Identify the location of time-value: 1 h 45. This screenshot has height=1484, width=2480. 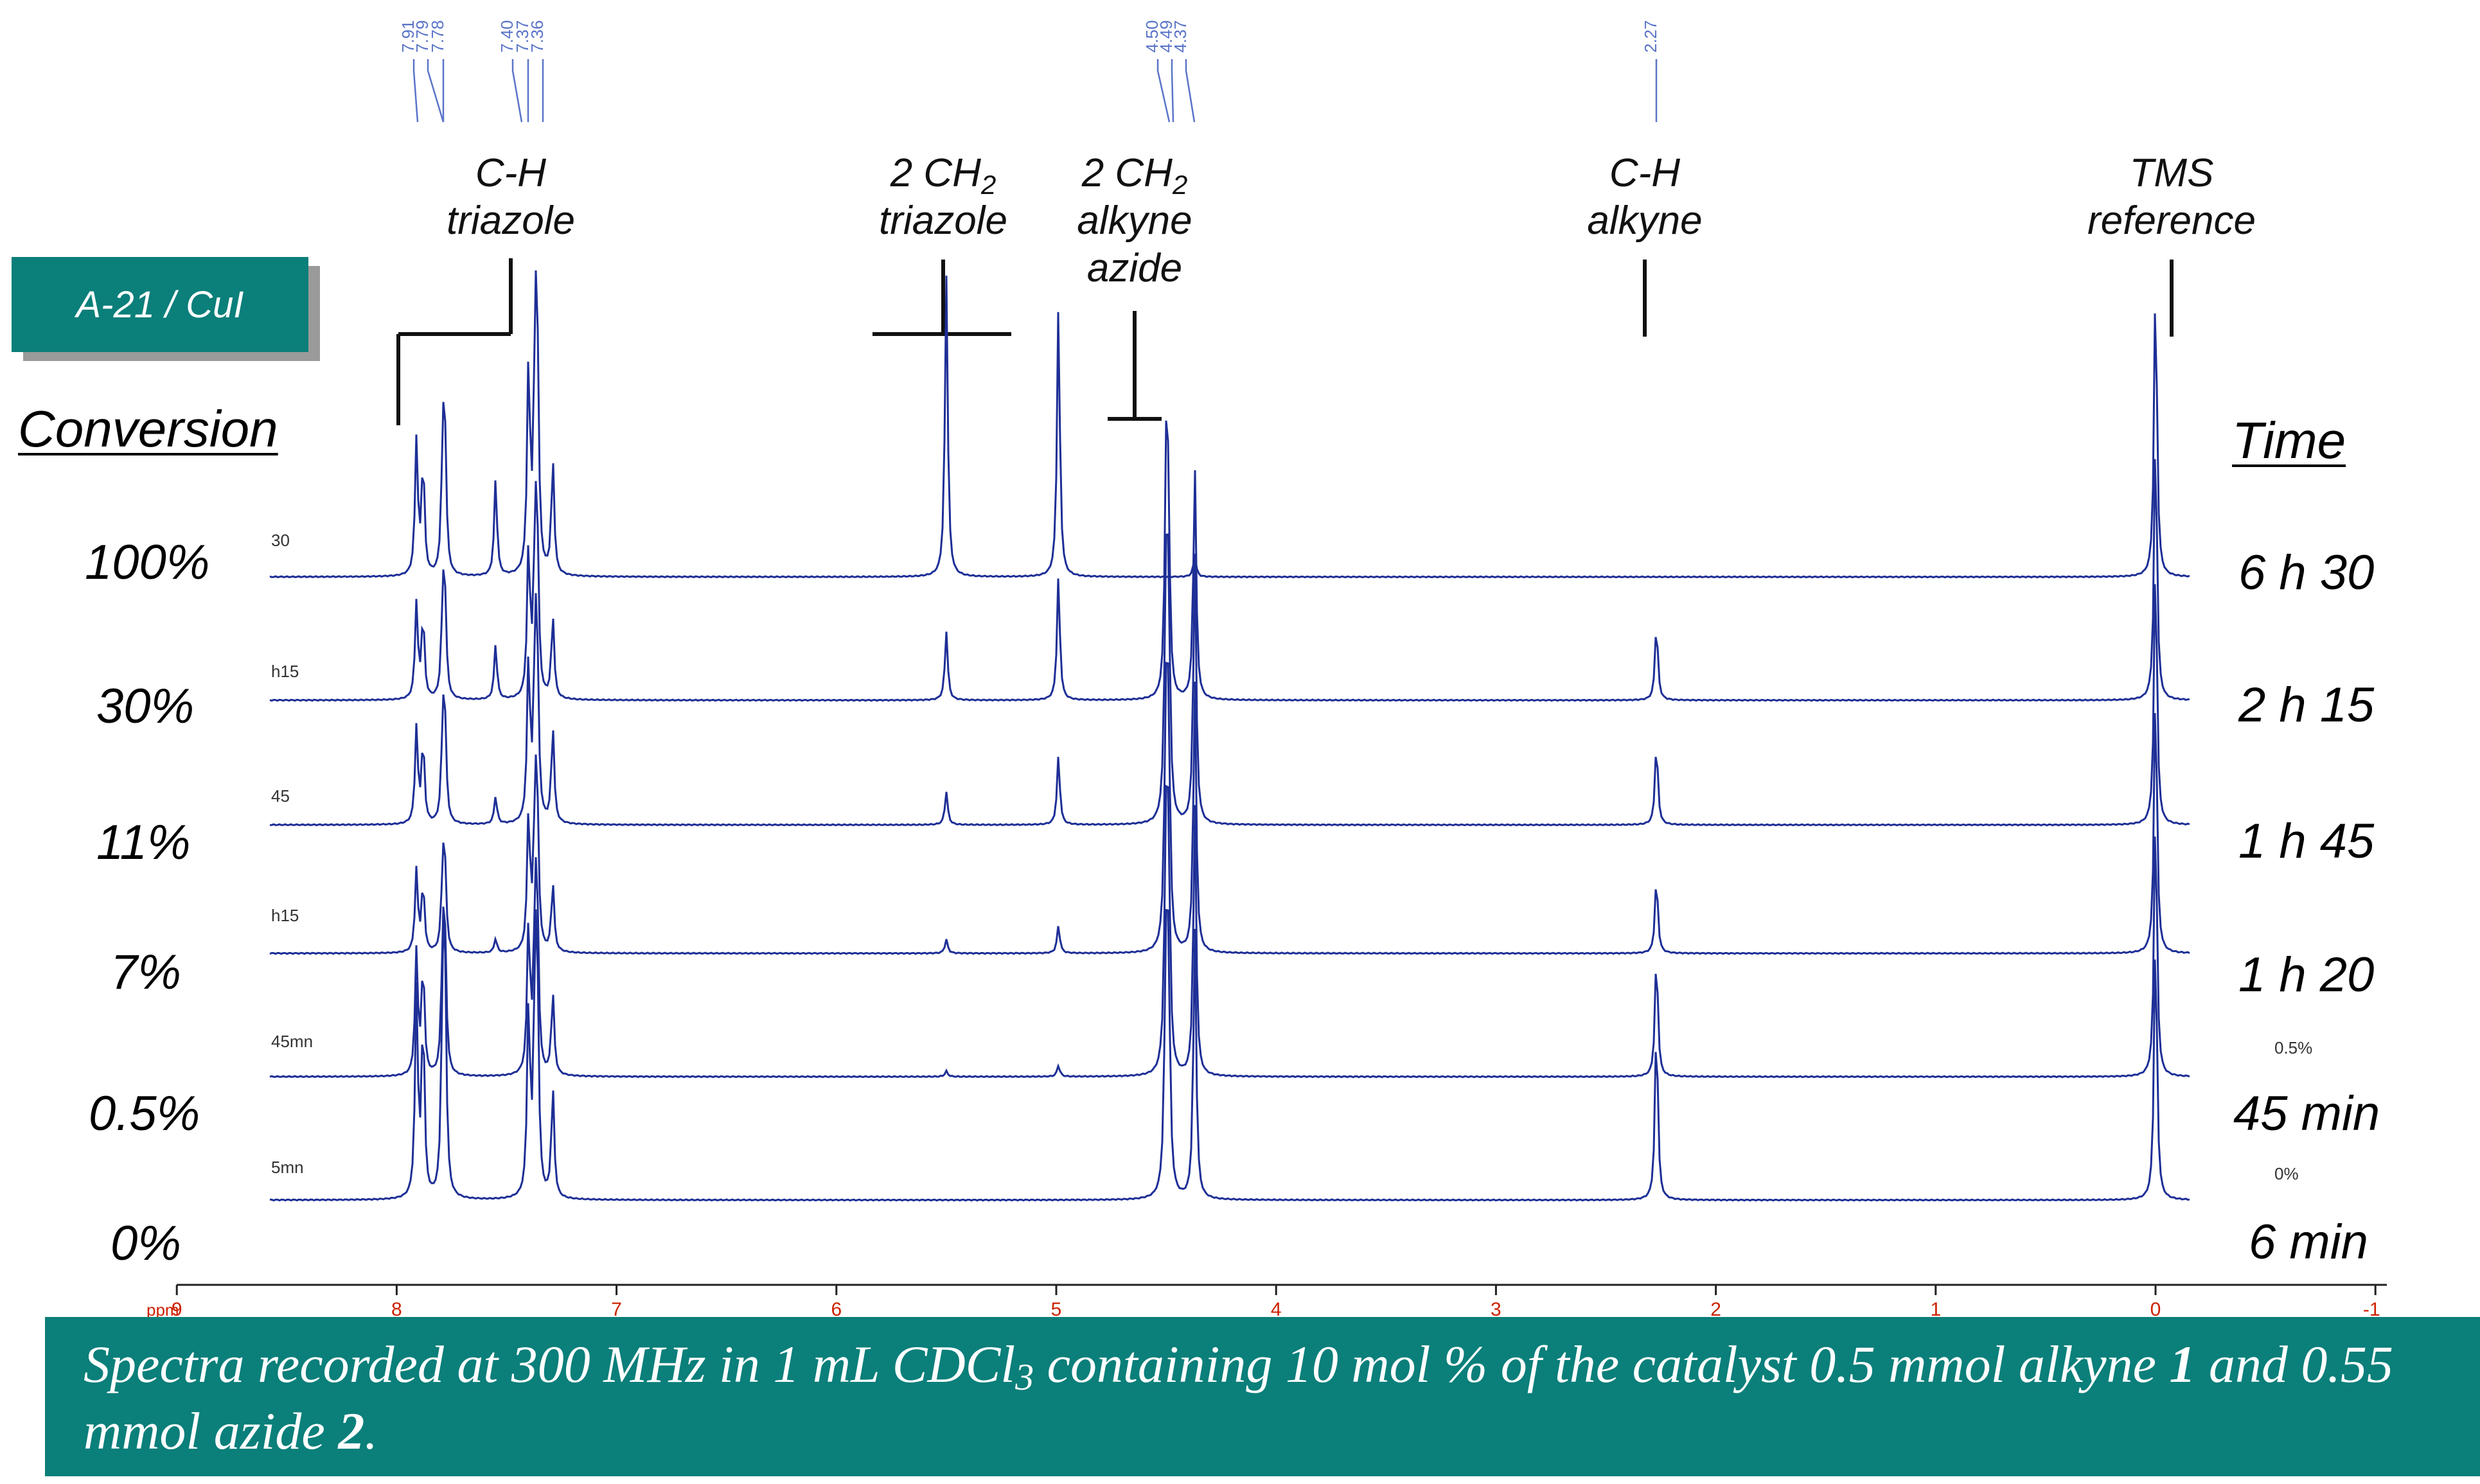
(2306, 841).